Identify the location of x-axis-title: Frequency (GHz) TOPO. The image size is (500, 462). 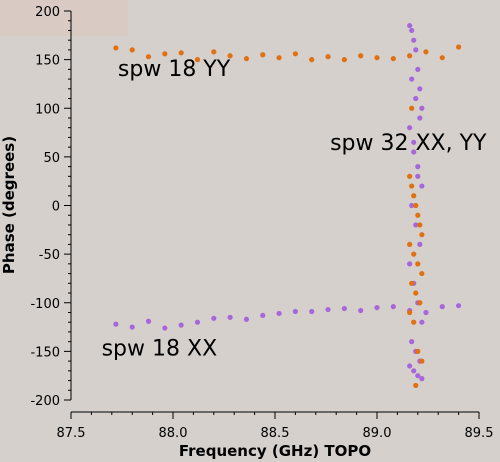
(275, 451).